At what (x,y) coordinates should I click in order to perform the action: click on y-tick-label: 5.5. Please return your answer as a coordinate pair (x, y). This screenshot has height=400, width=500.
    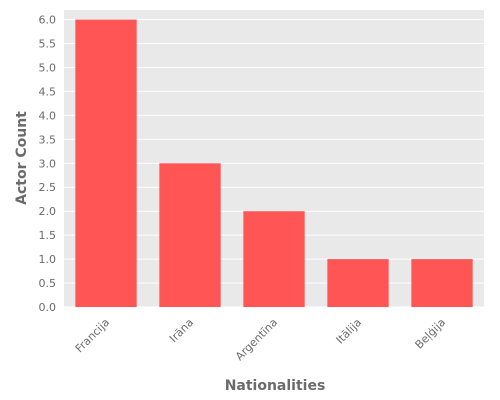
    Looking at the image, I should click on (48, 44).